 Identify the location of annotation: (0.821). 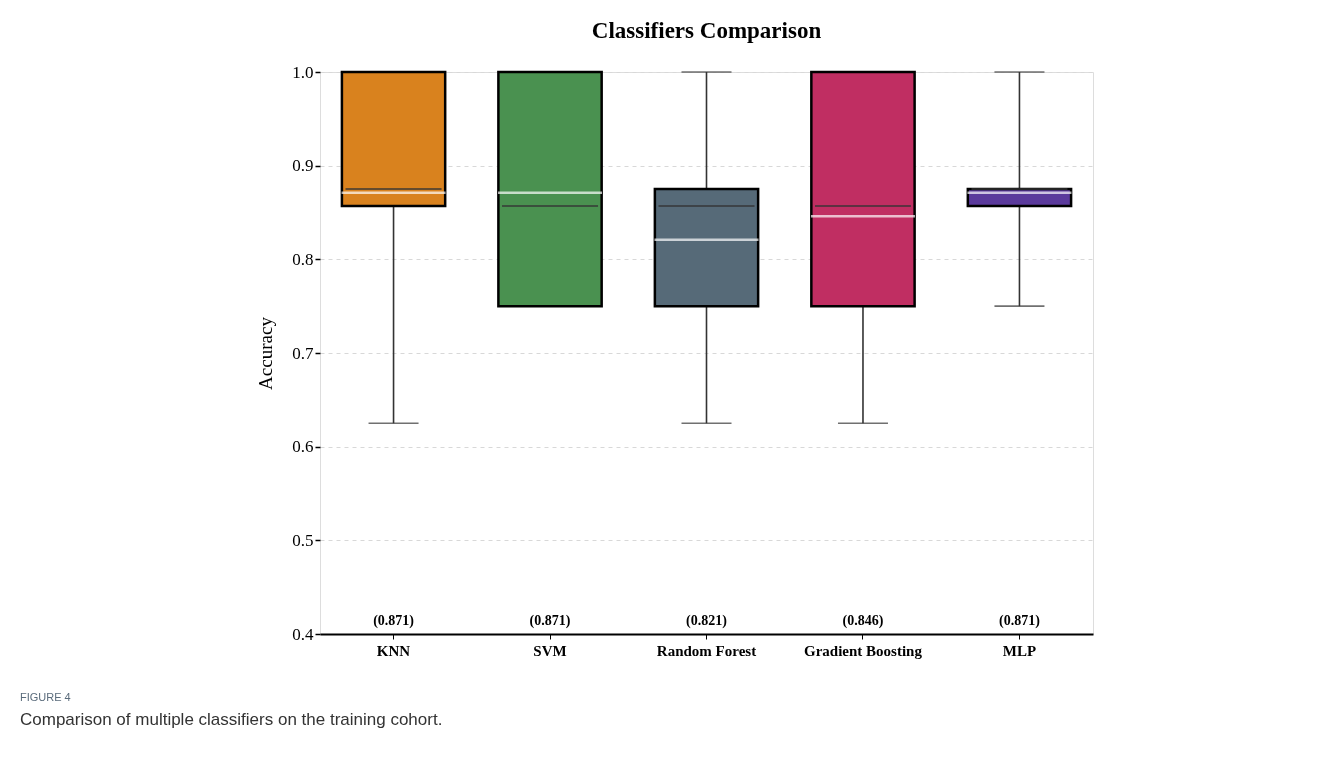
(707, 621).